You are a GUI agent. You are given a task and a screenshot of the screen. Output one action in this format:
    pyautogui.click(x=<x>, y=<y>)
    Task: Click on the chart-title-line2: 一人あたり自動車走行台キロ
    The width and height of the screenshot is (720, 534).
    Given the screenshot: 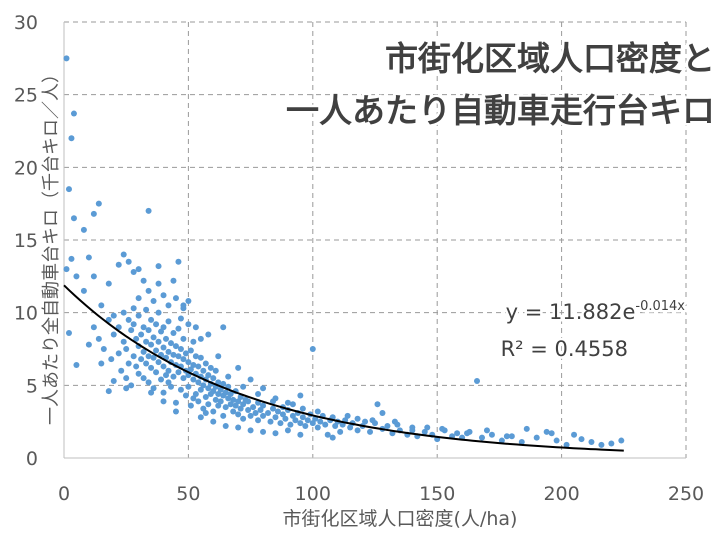 What is the action you would take?
    pyautogui.click(x=500, y=110)
    